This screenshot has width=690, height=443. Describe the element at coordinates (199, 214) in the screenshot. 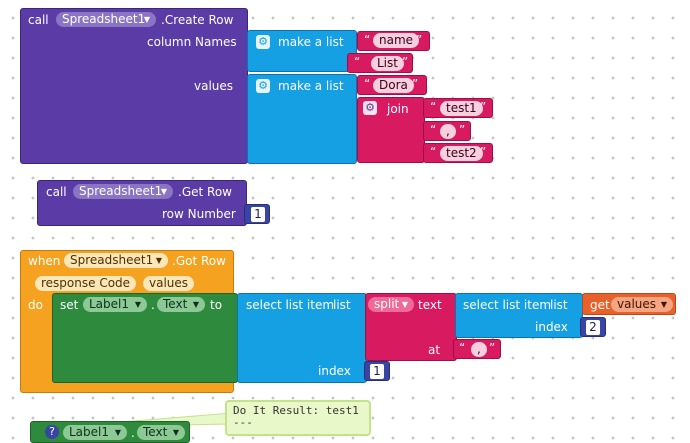

I see `row-number-label: row Number` at that location.